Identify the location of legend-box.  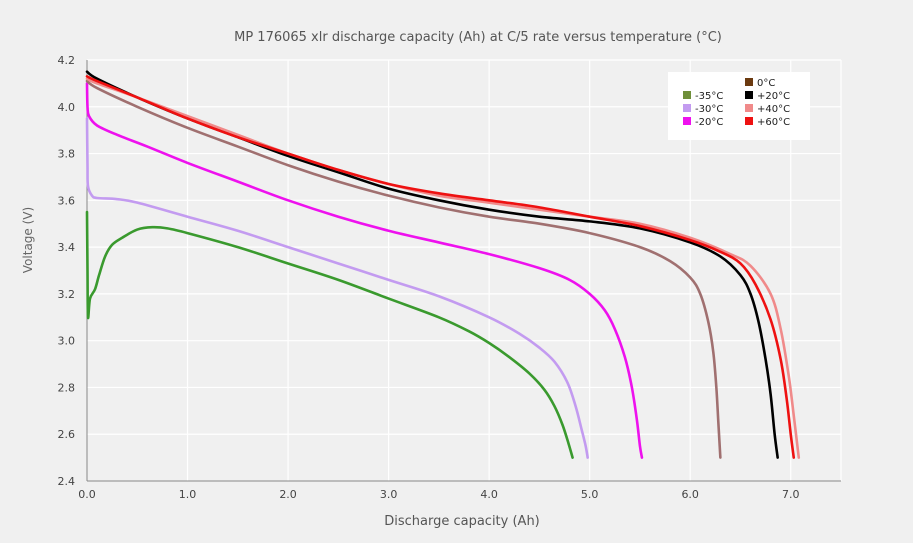
(739, 106).